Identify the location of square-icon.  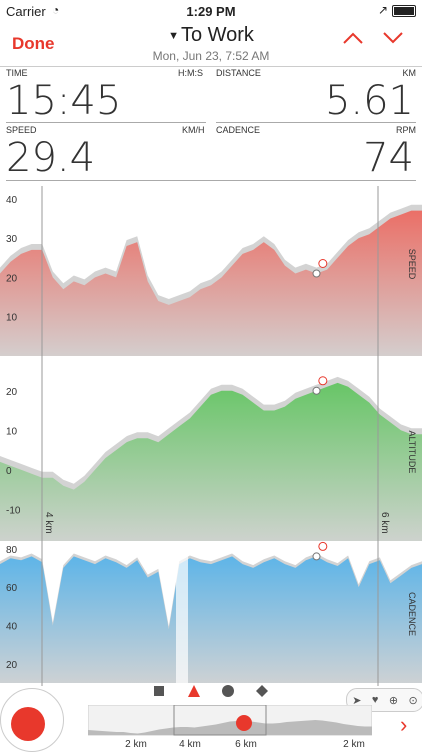
(159, 691).